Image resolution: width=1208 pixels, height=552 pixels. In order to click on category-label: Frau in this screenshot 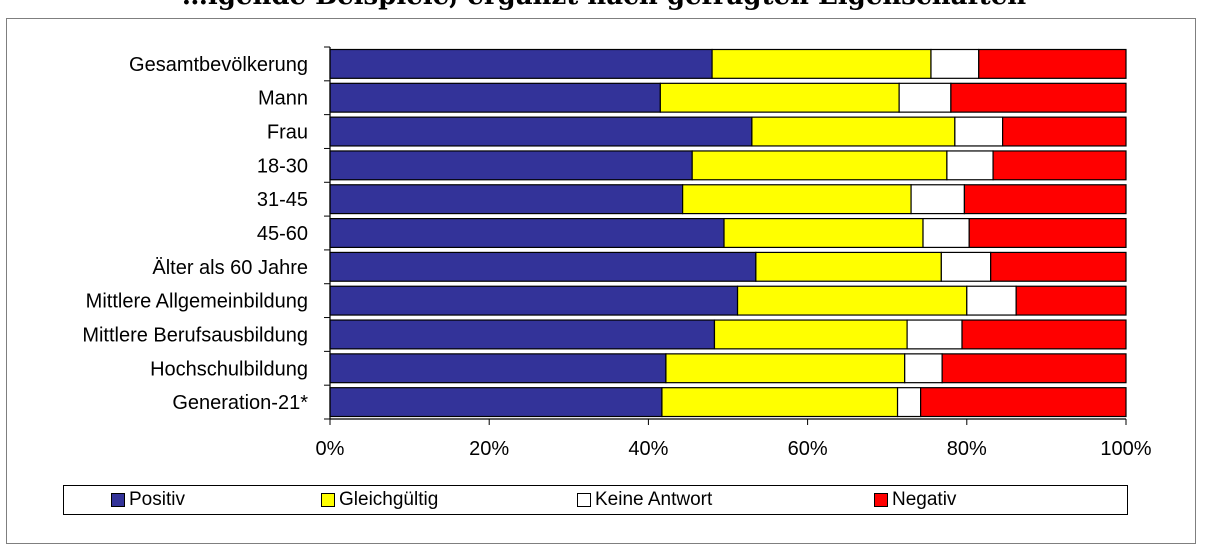, I will do `click(287, 133)`.